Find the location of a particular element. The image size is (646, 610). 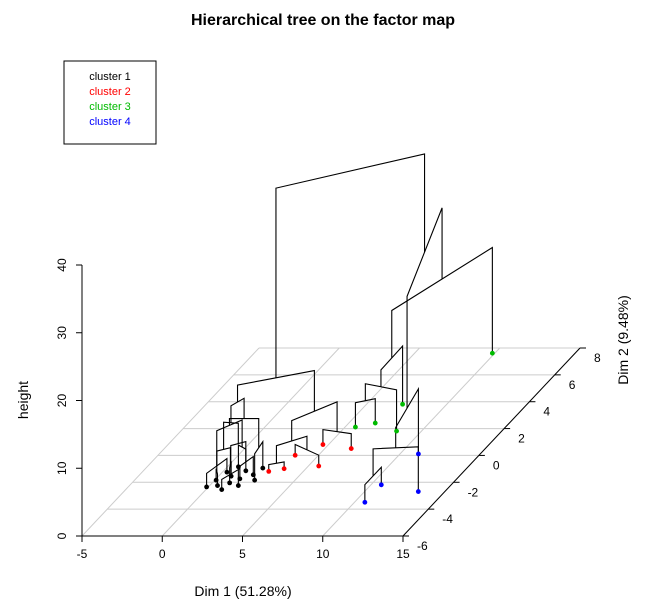

y-tick-label: -4 is located at coordinates (447, 519).